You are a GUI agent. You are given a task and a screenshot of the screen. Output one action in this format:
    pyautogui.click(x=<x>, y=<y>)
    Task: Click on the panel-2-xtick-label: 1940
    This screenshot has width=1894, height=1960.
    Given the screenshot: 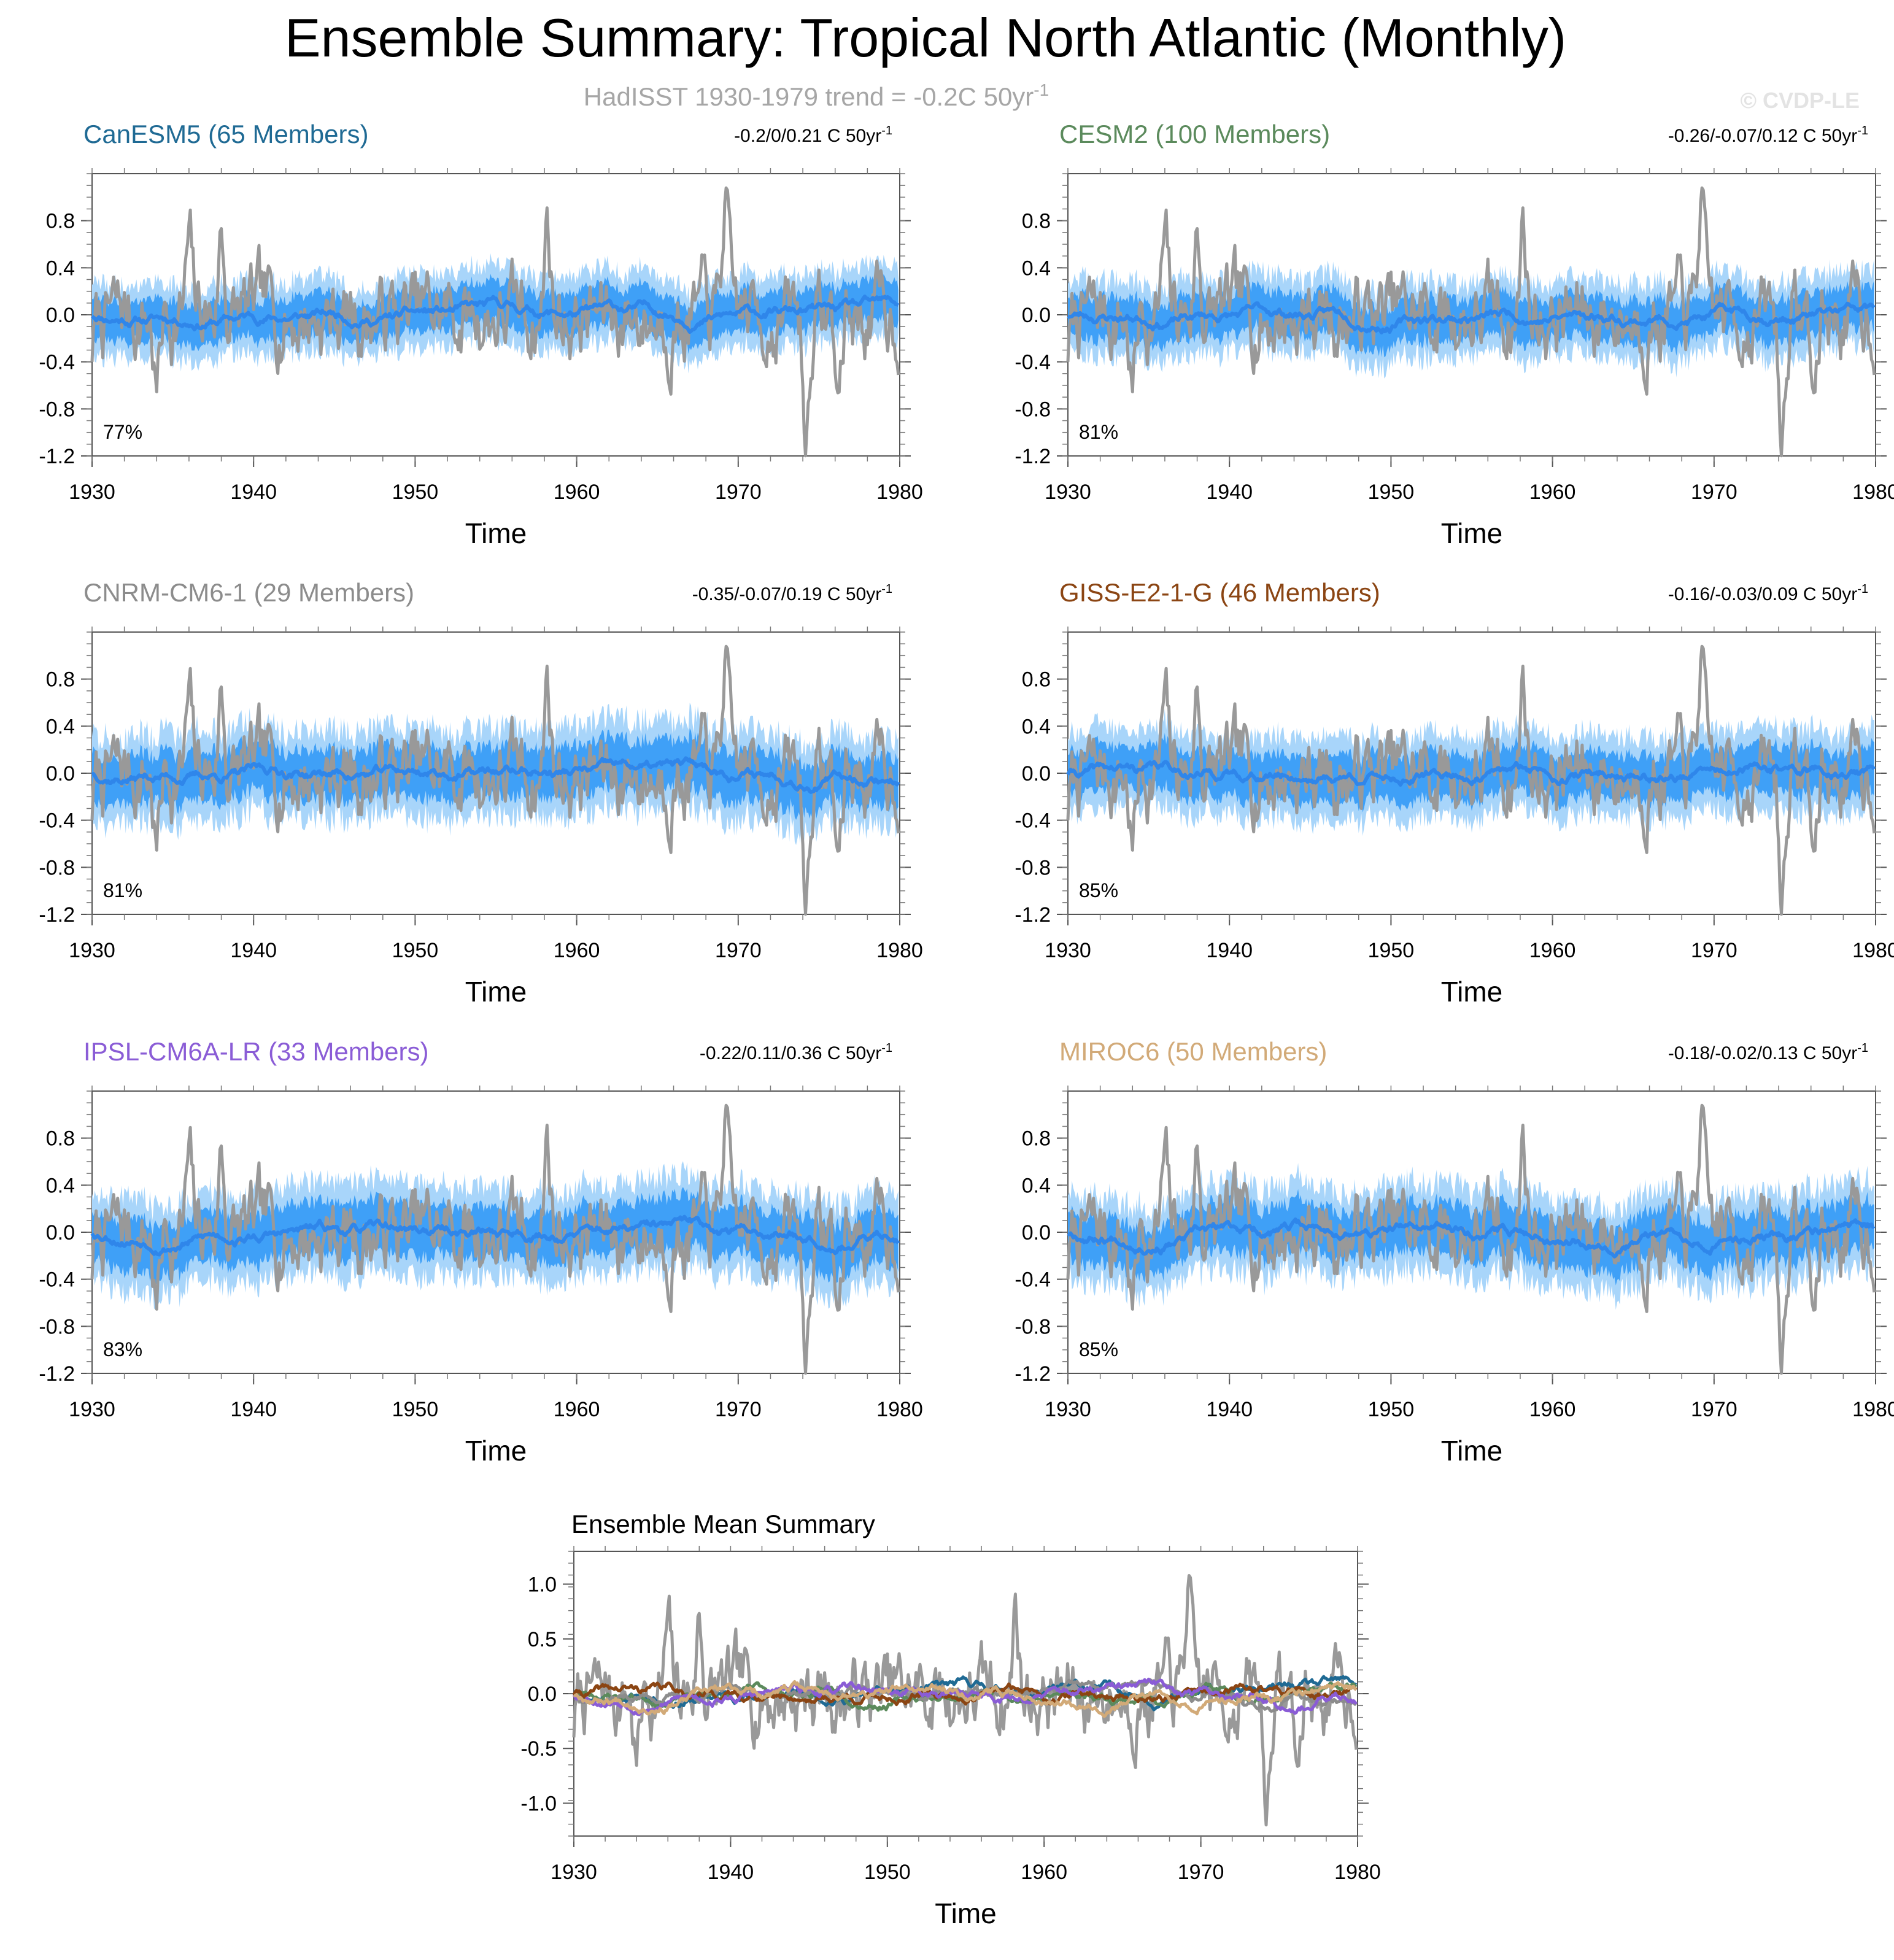 What is the action you would take?
    pyautogui.click(x=1229, y=492)
    